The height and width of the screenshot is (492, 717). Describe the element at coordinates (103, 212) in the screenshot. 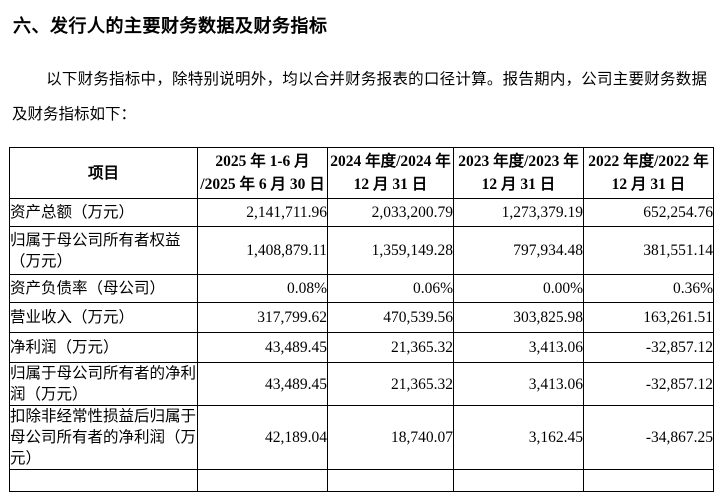

I see `row-item-label: 资产总额（万元）` at that location.